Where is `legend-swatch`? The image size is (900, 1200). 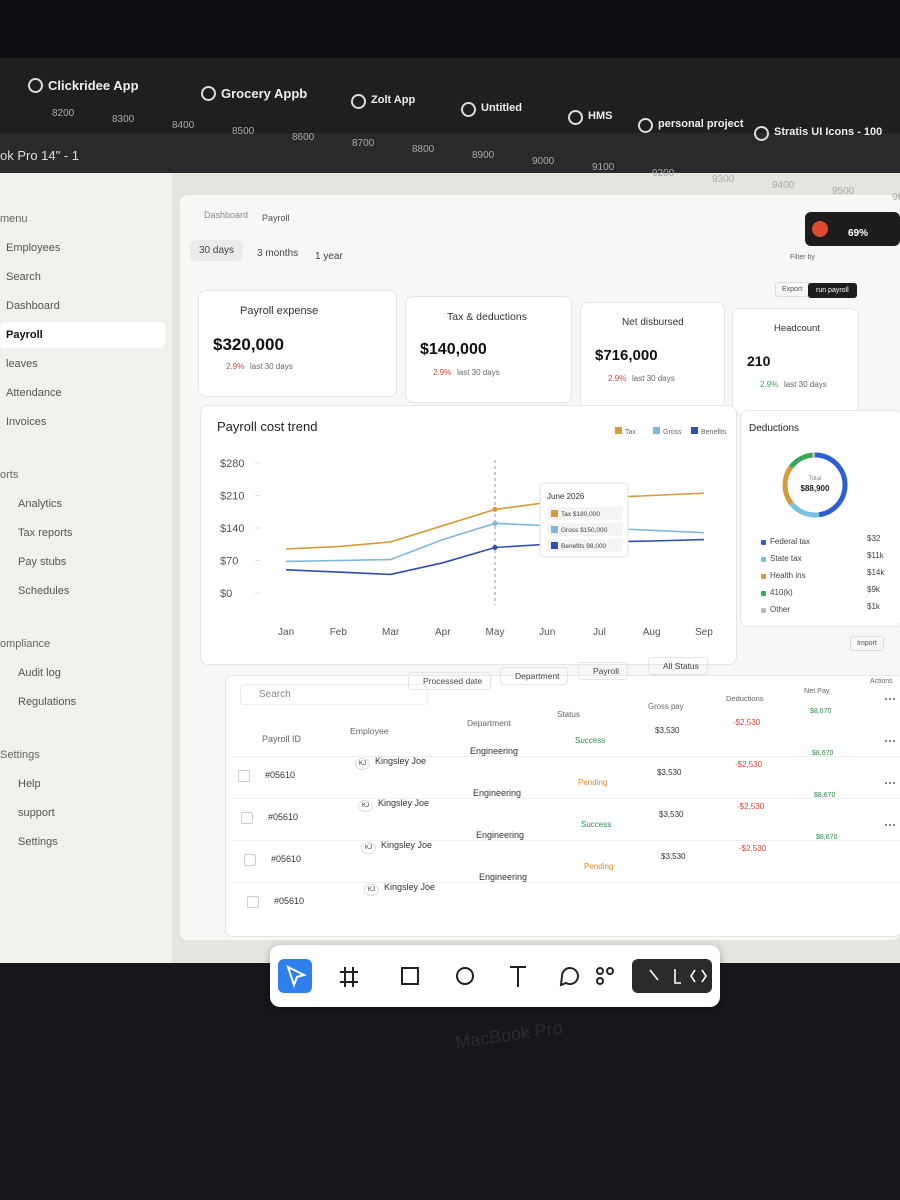
legend-swatch is located at coordinates (656, 430).